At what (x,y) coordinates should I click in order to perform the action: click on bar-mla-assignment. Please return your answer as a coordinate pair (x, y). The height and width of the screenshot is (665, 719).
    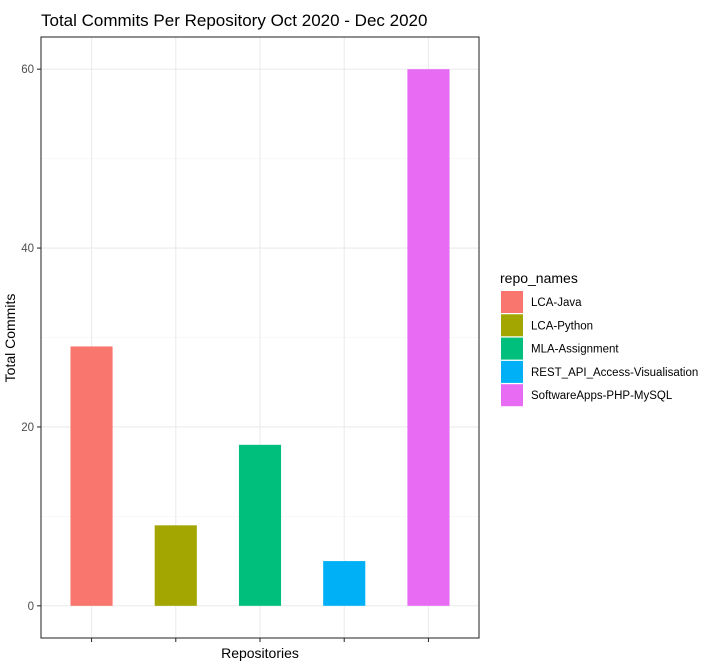
    Looking at the image, I should click on (260, 525).